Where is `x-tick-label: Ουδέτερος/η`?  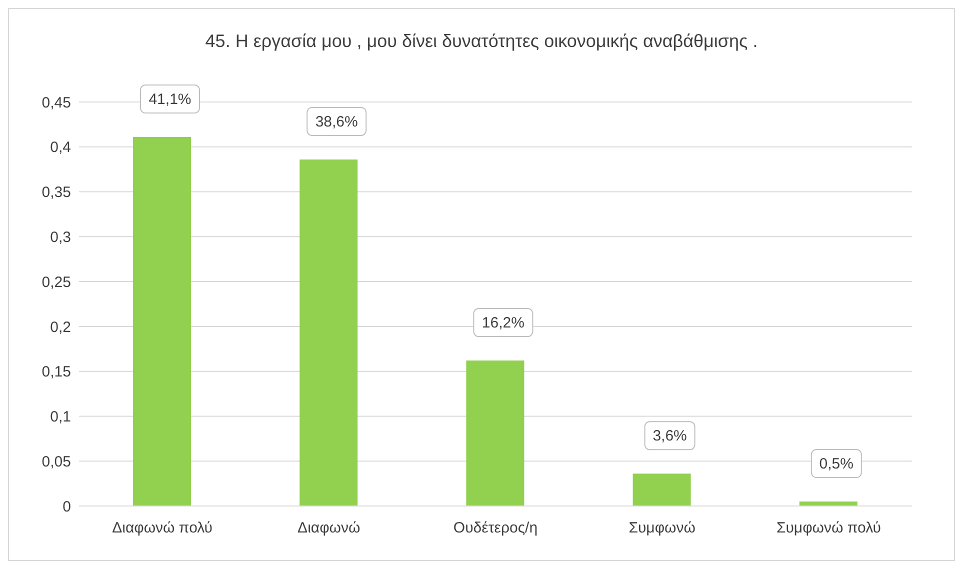 x-tick-label: Ουδέτερος/η is located at coordinates (495, 528).